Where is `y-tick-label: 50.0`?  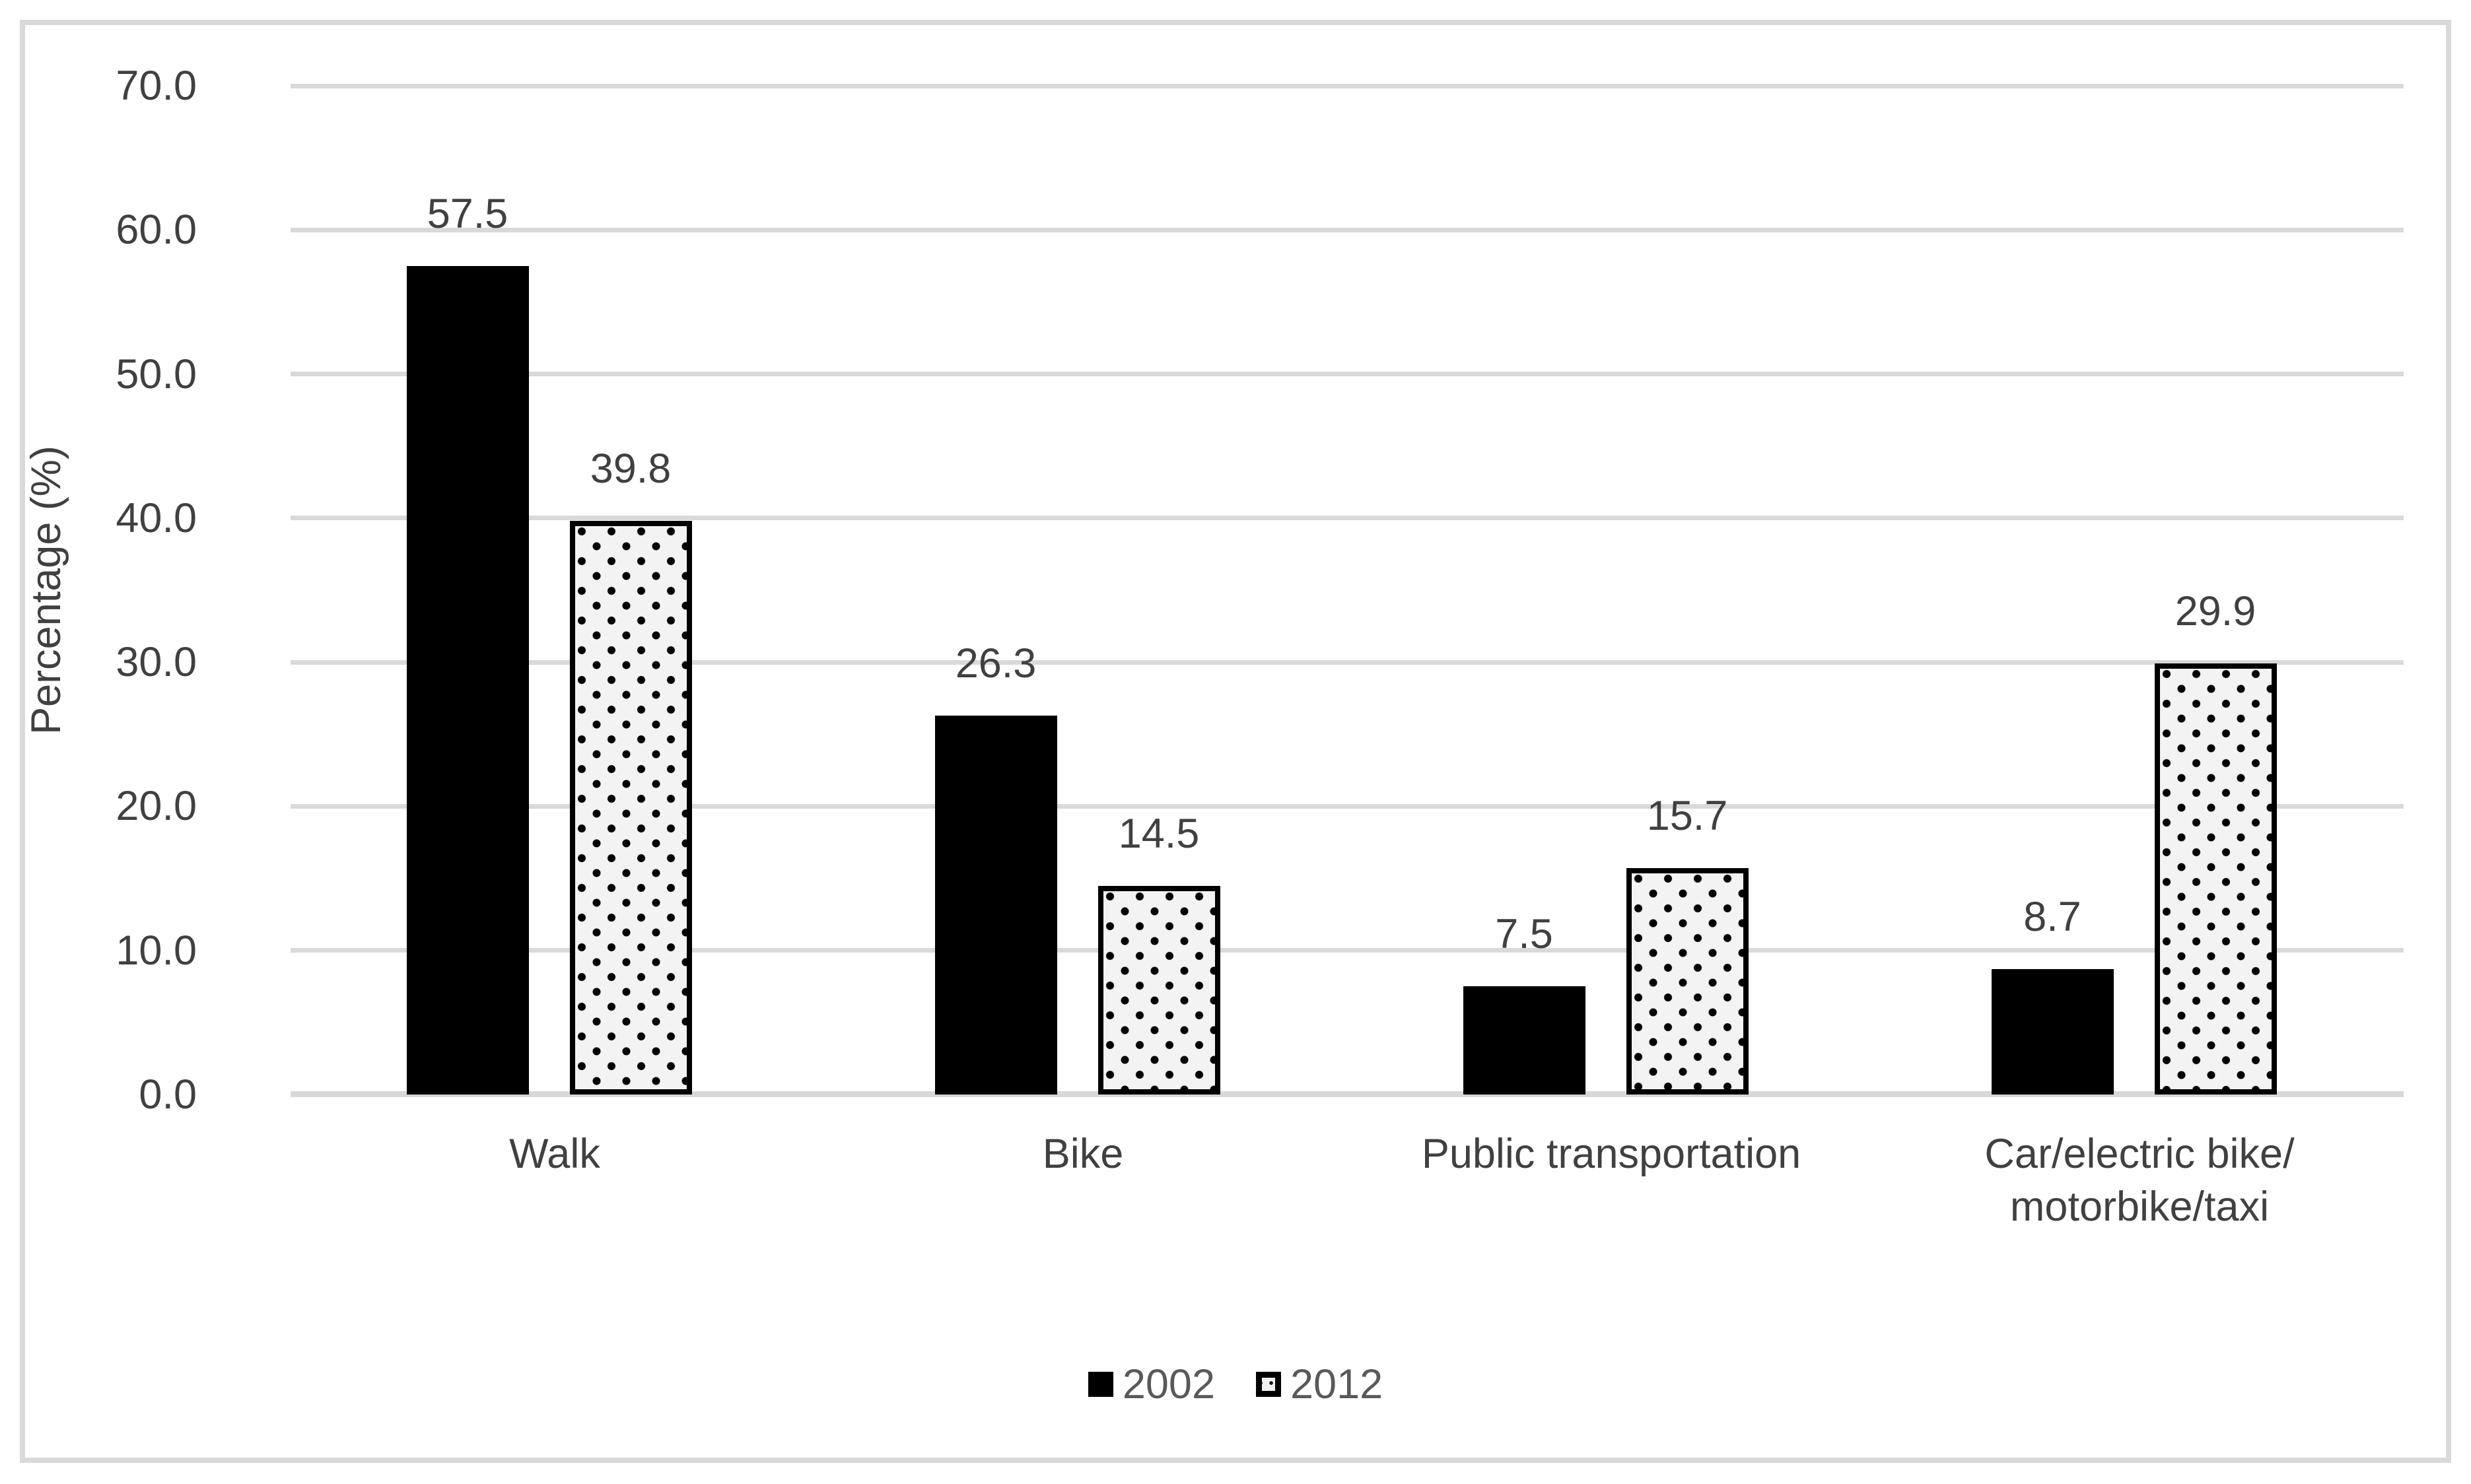
y-tick-label: 50.0 is located at coordinates (156, 374).